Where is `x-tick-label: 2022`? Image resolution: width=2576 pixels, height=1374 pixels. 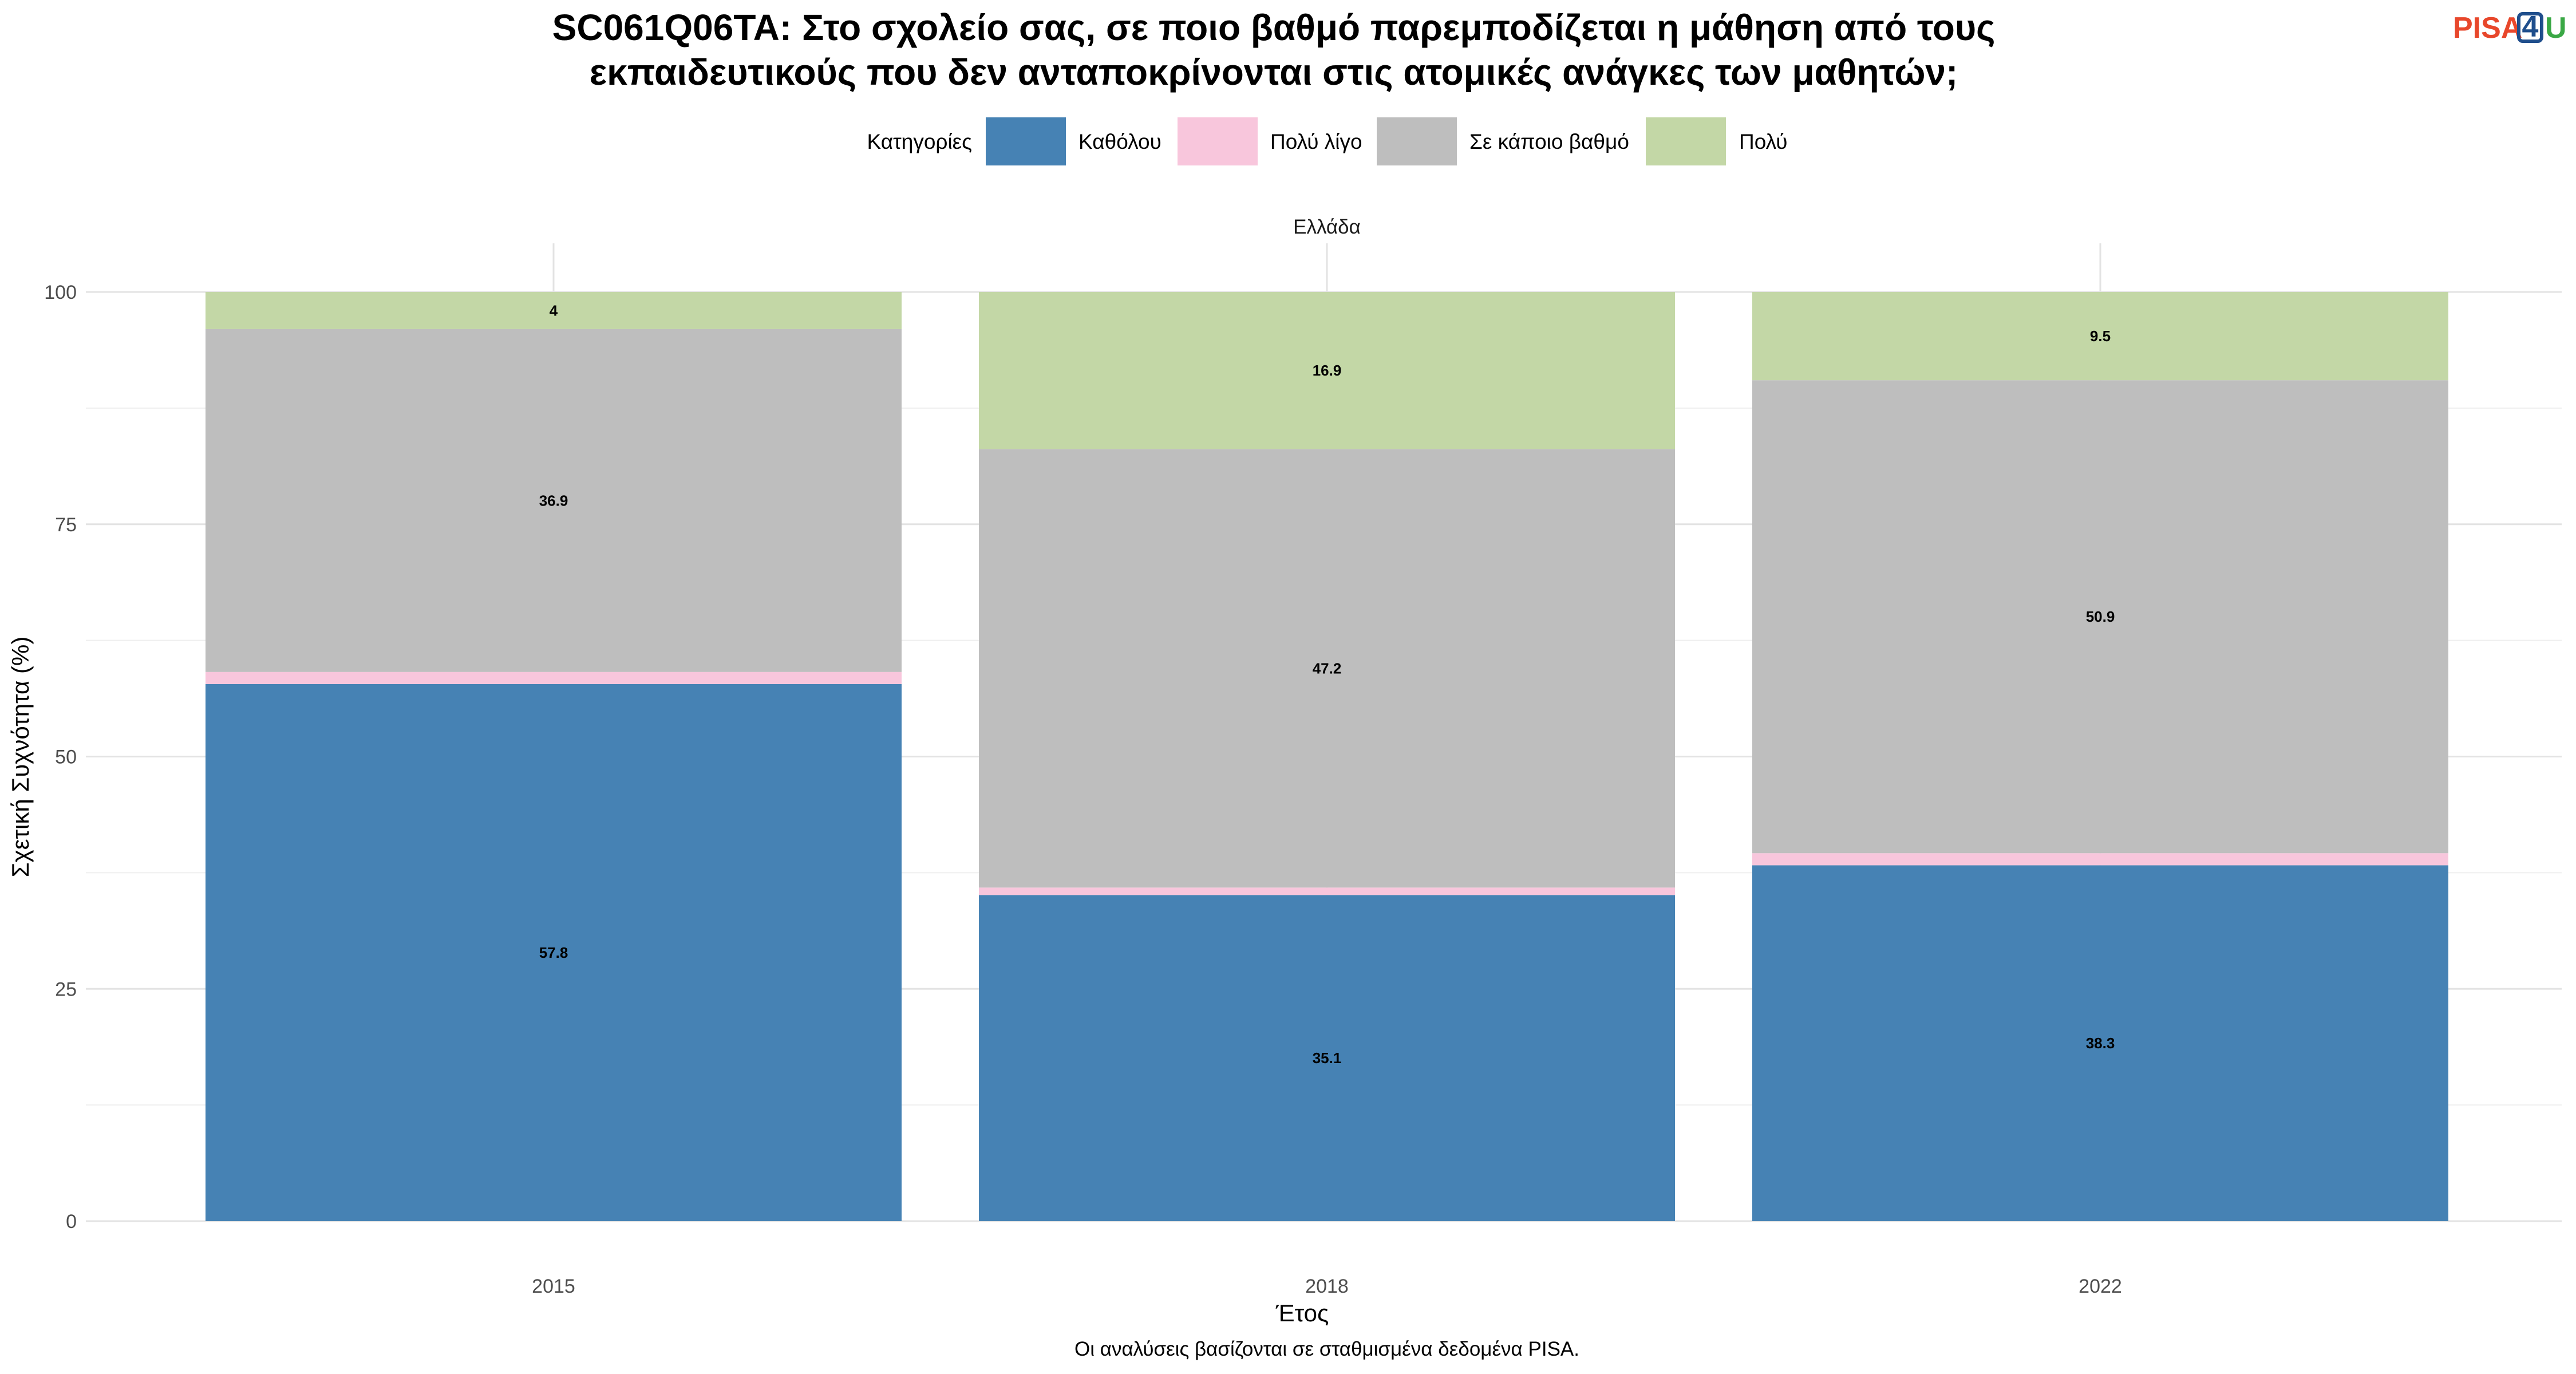 x-tick-label: 2022 is located at coordinates (2100, 1286).